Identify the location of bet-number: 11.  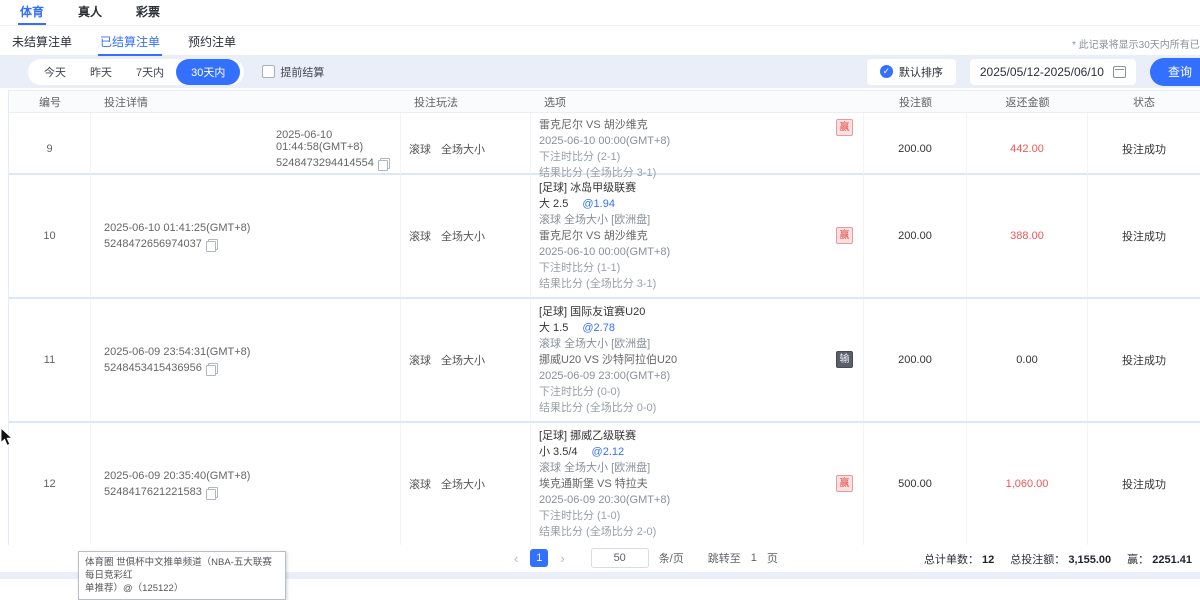
(50, 360).